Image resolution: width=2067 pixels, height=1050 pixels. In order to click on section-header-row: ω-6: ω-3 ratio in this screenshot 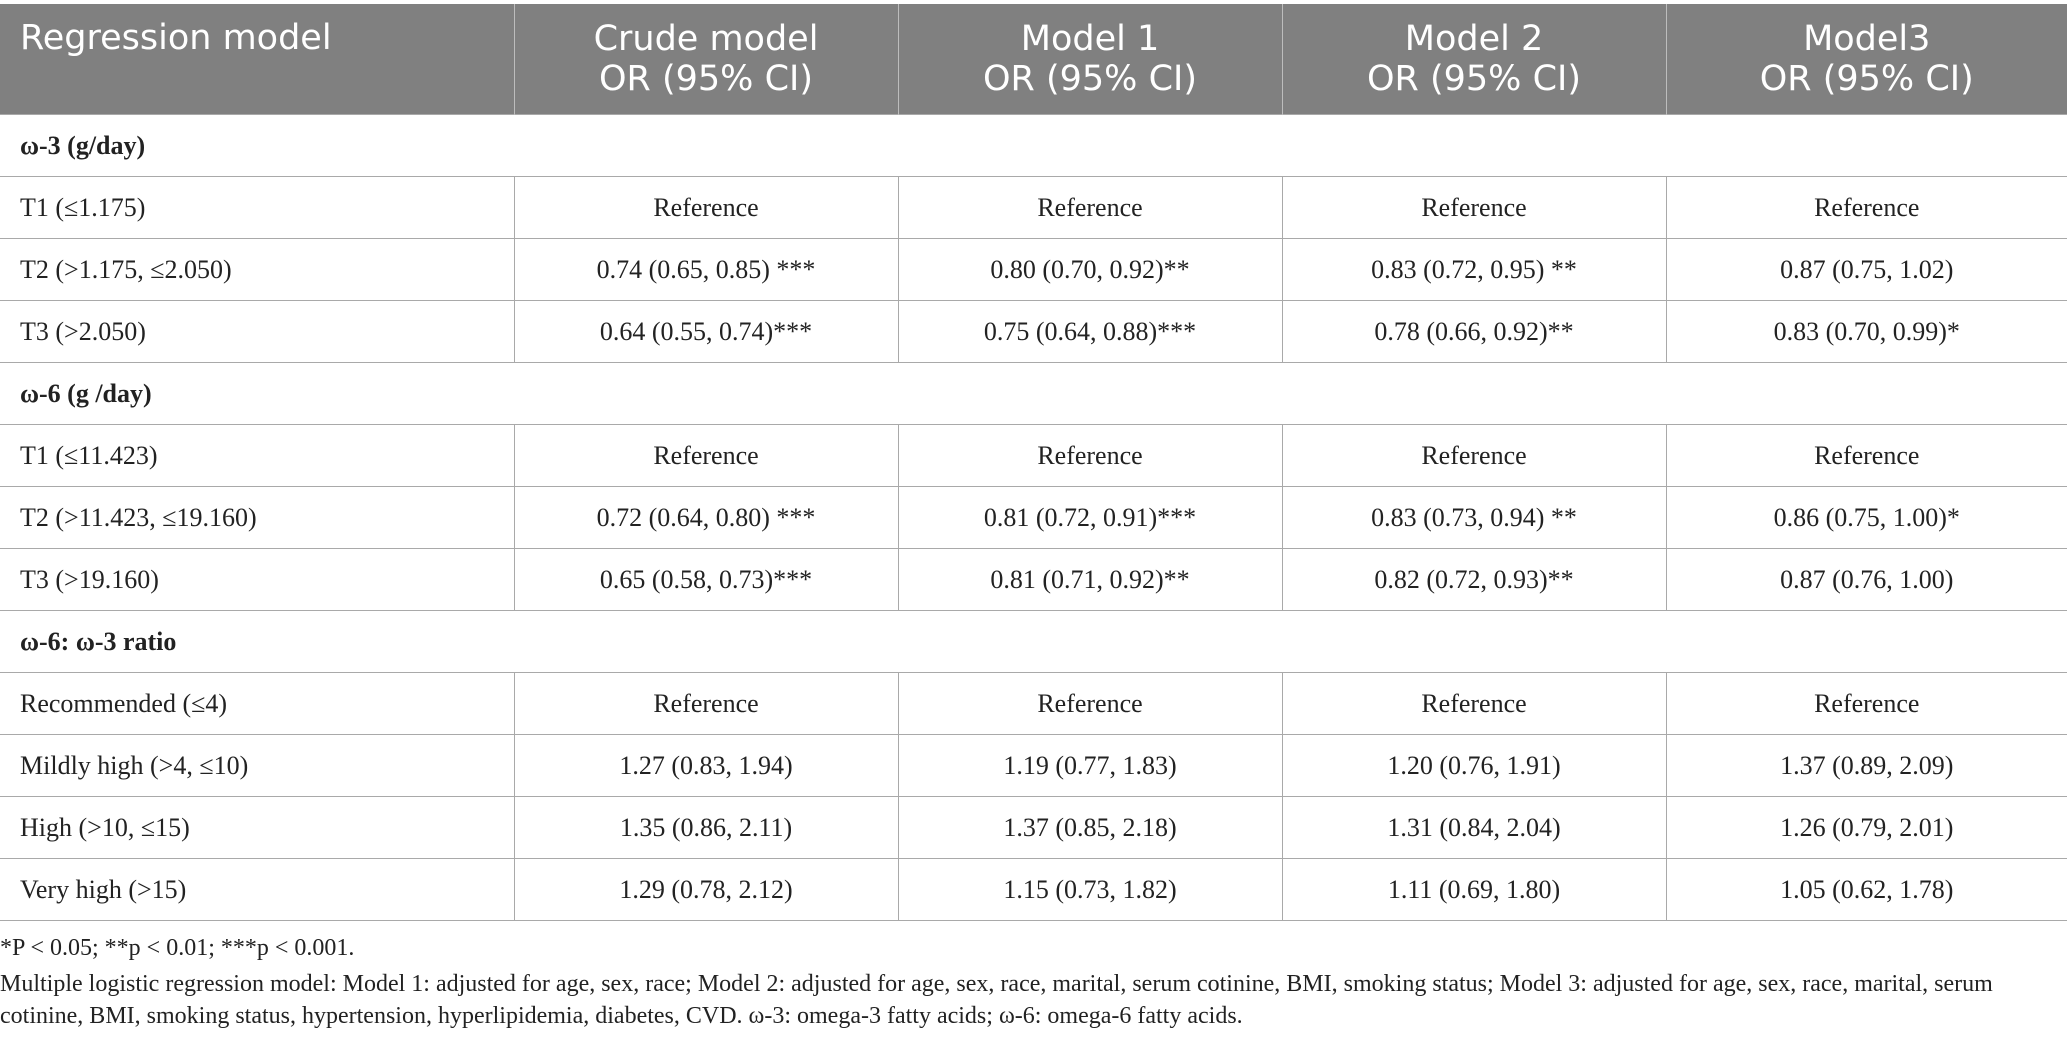, I will do `click(1033, 641)`.